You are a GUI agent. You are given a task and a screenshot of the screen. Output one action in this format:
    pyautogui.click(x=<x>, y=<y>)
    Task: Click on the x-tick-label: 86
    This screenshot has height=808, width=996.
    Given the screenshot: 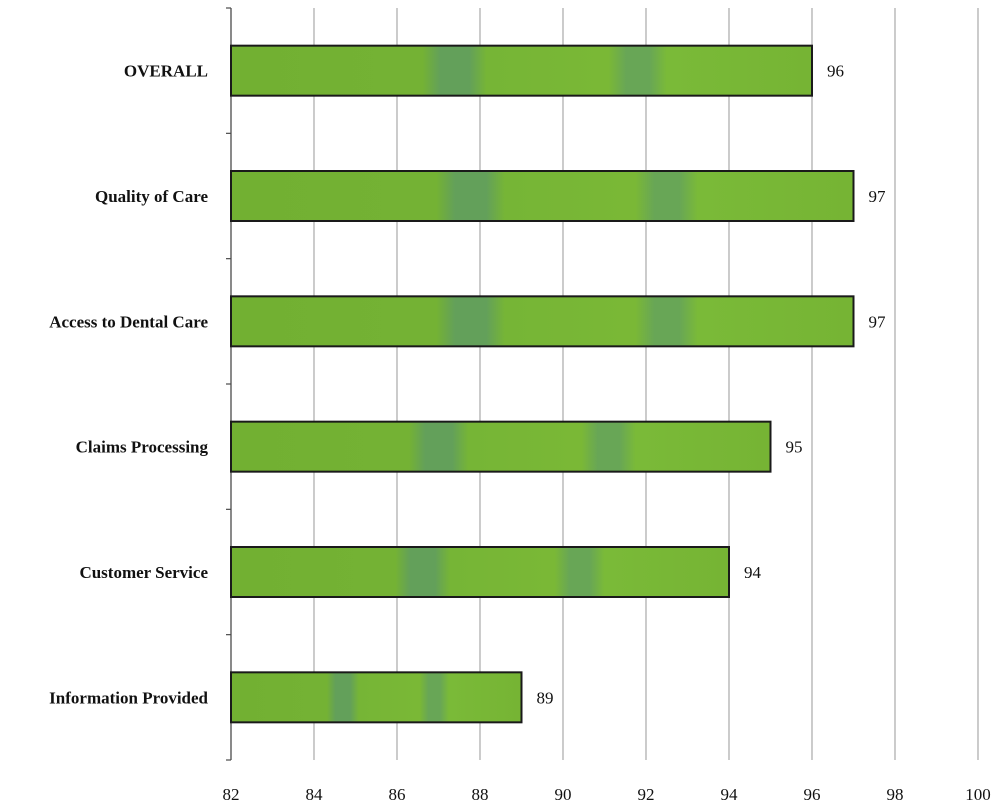 What is the action you would take?
    pyautogui.click(x=397, y=794)
    